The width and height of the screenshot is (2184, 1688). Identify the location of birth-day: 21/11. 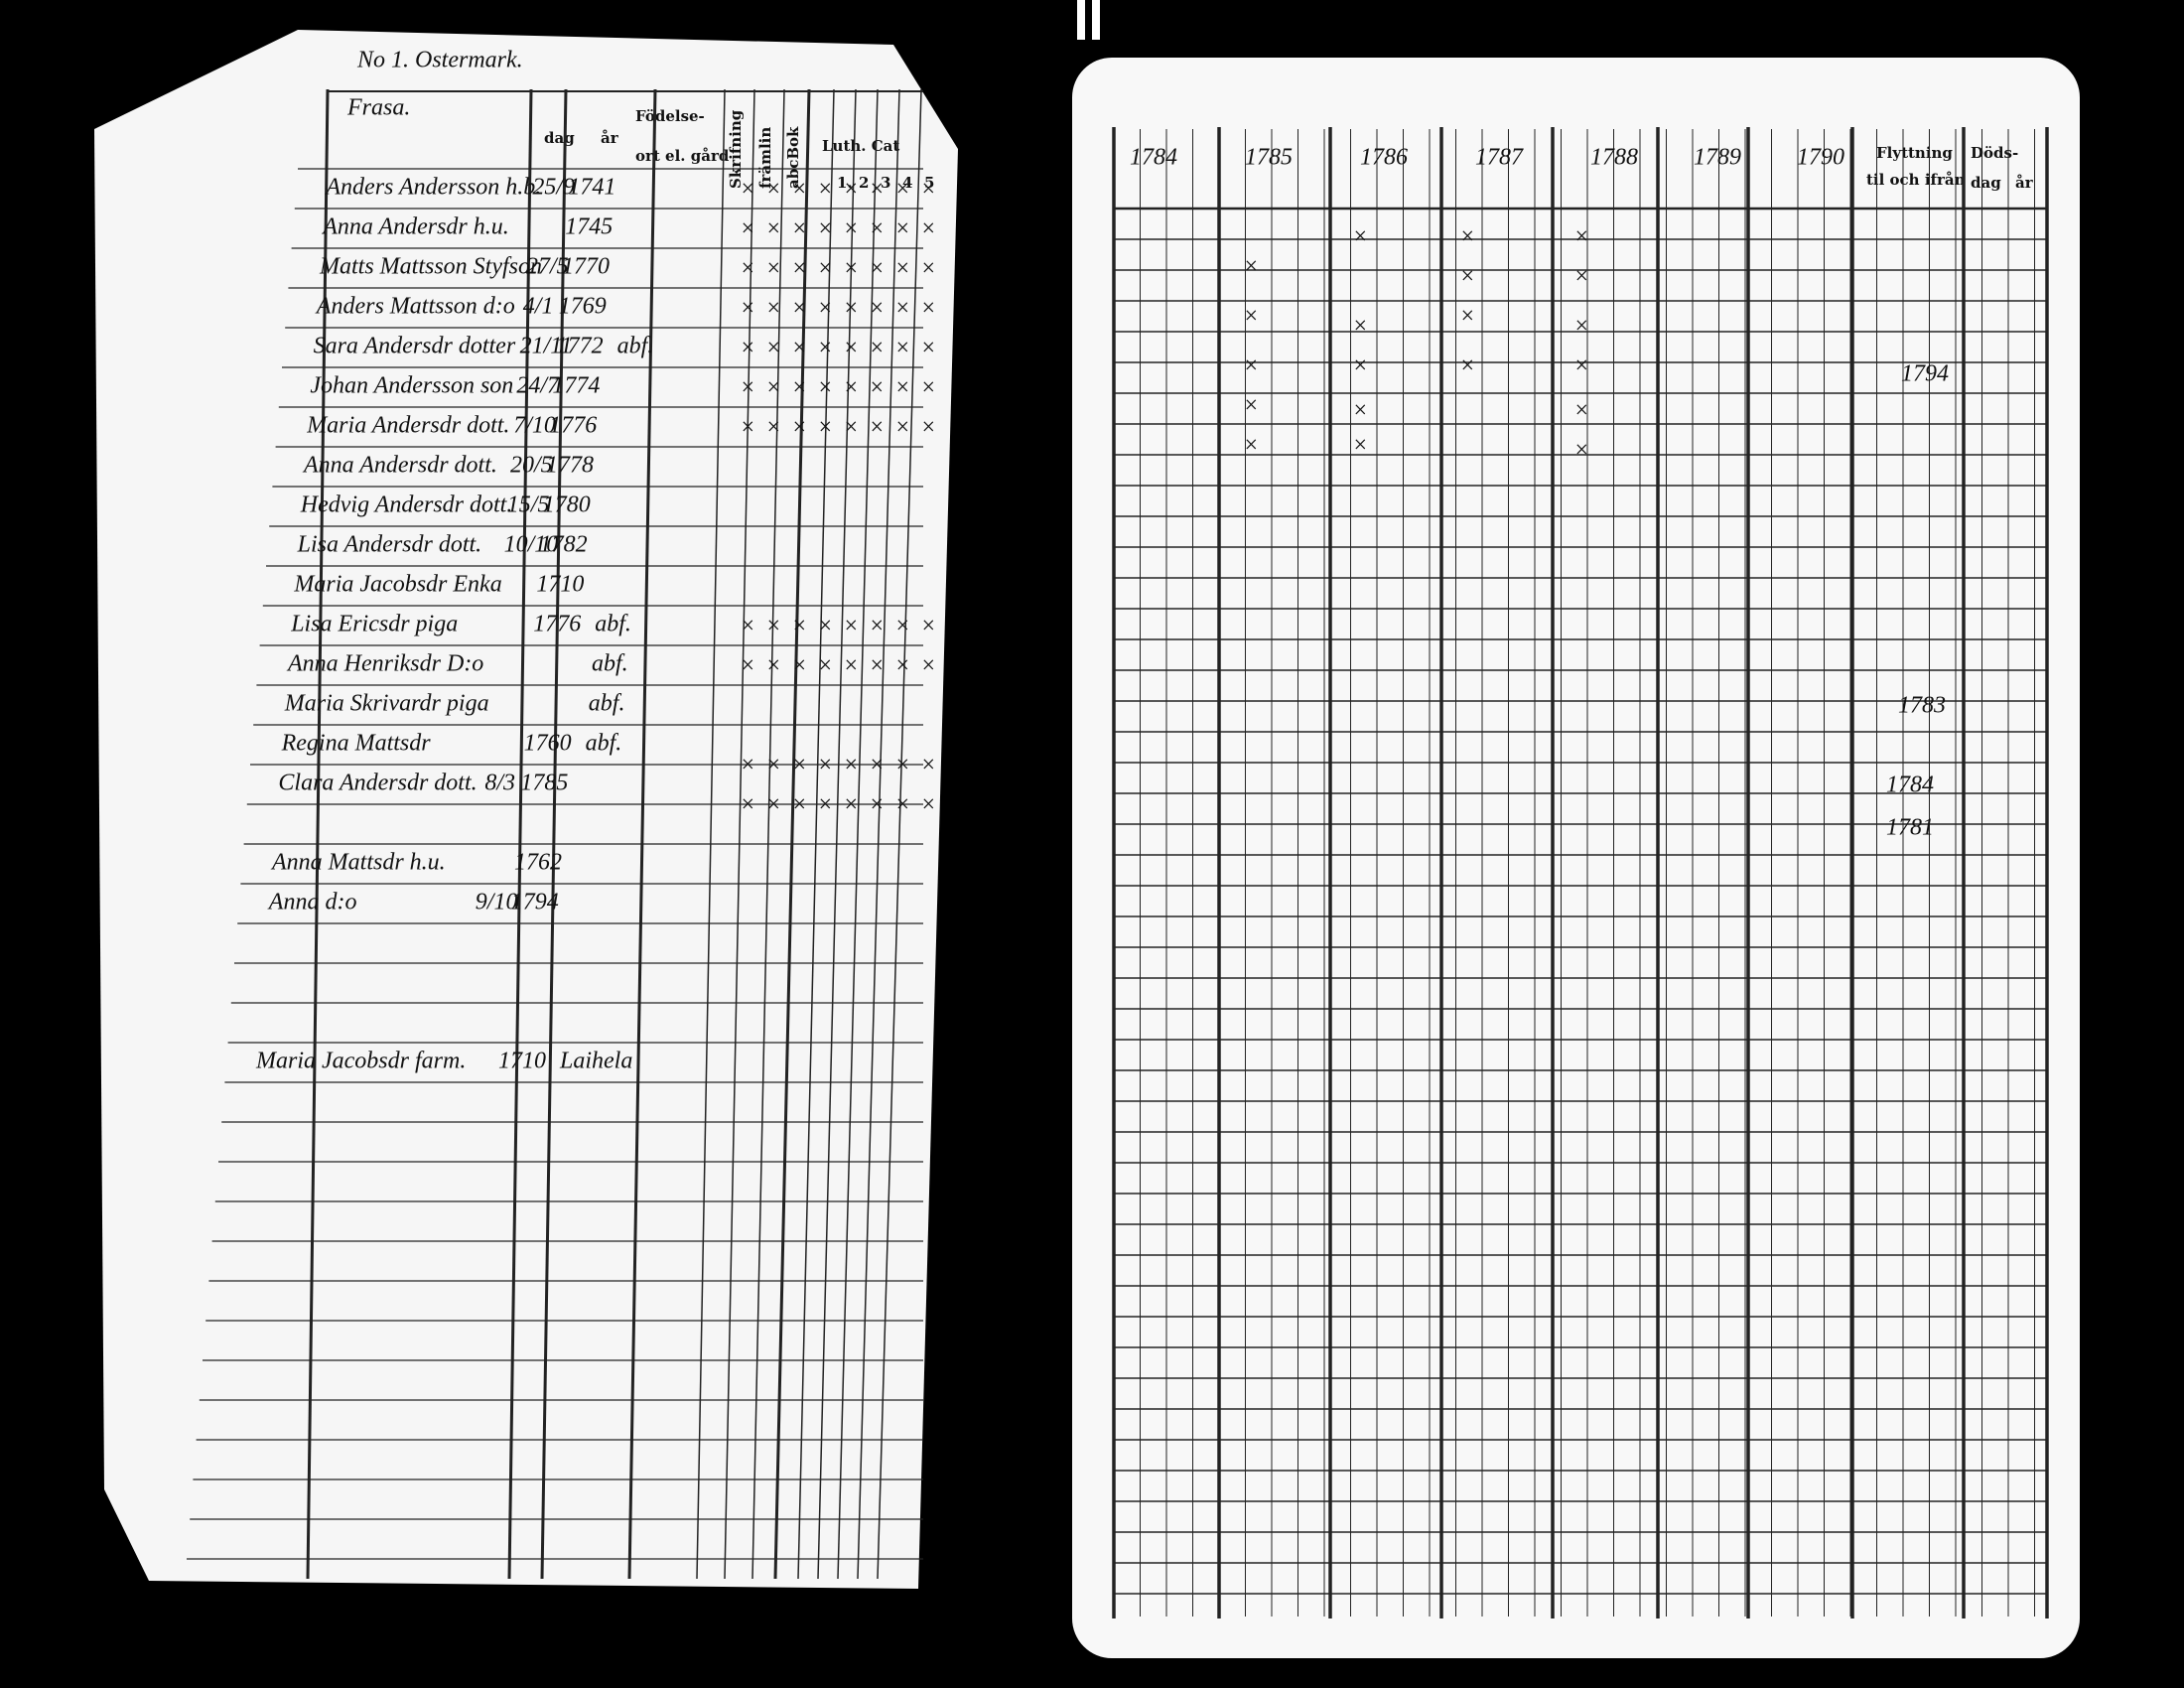
(546, 346).